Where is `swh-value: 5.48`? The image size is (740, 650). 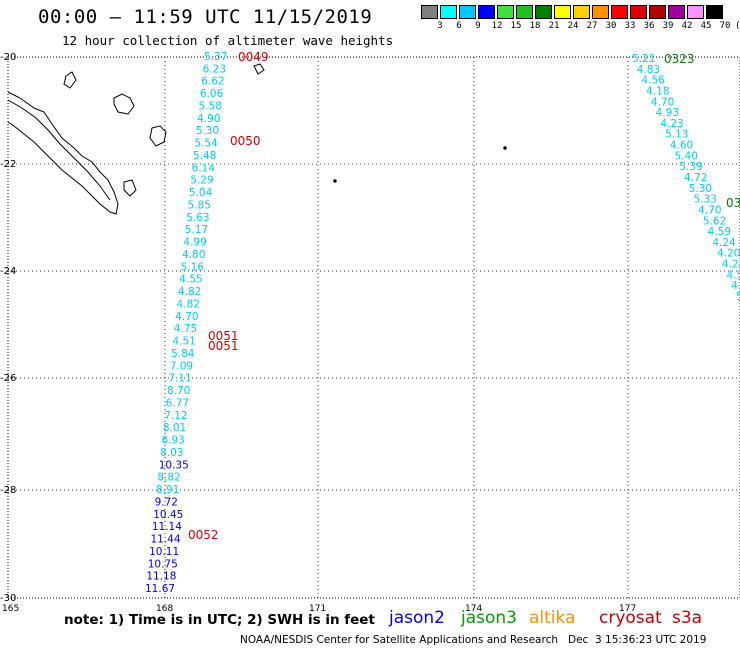 swh-value: 5.48 is located at coordinates (204, 156).